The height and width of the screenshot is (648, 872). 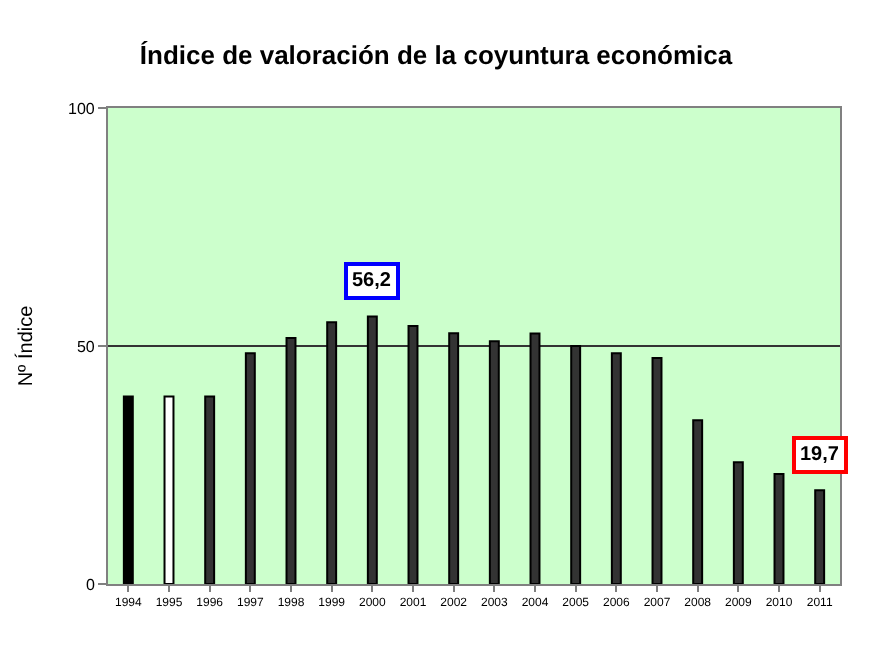 I want to click on chart-title: Índice de valoración de la coyuntura económica, so click(x=436, y=54).